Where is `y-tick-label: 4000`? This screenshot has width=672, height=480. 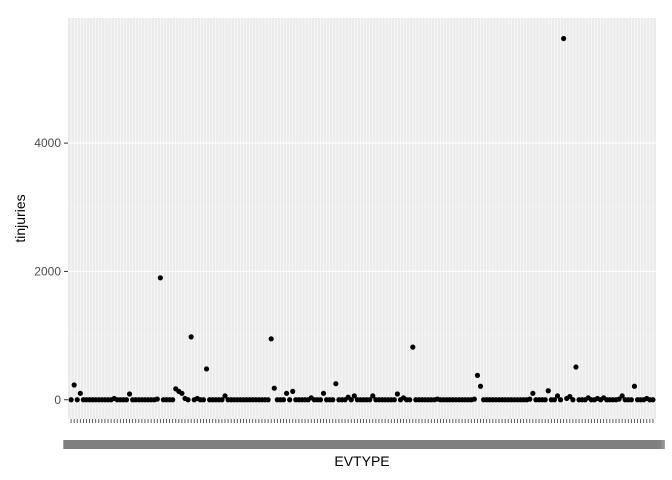
y-tick-label: 4000 is located at coordinates (47, 143).